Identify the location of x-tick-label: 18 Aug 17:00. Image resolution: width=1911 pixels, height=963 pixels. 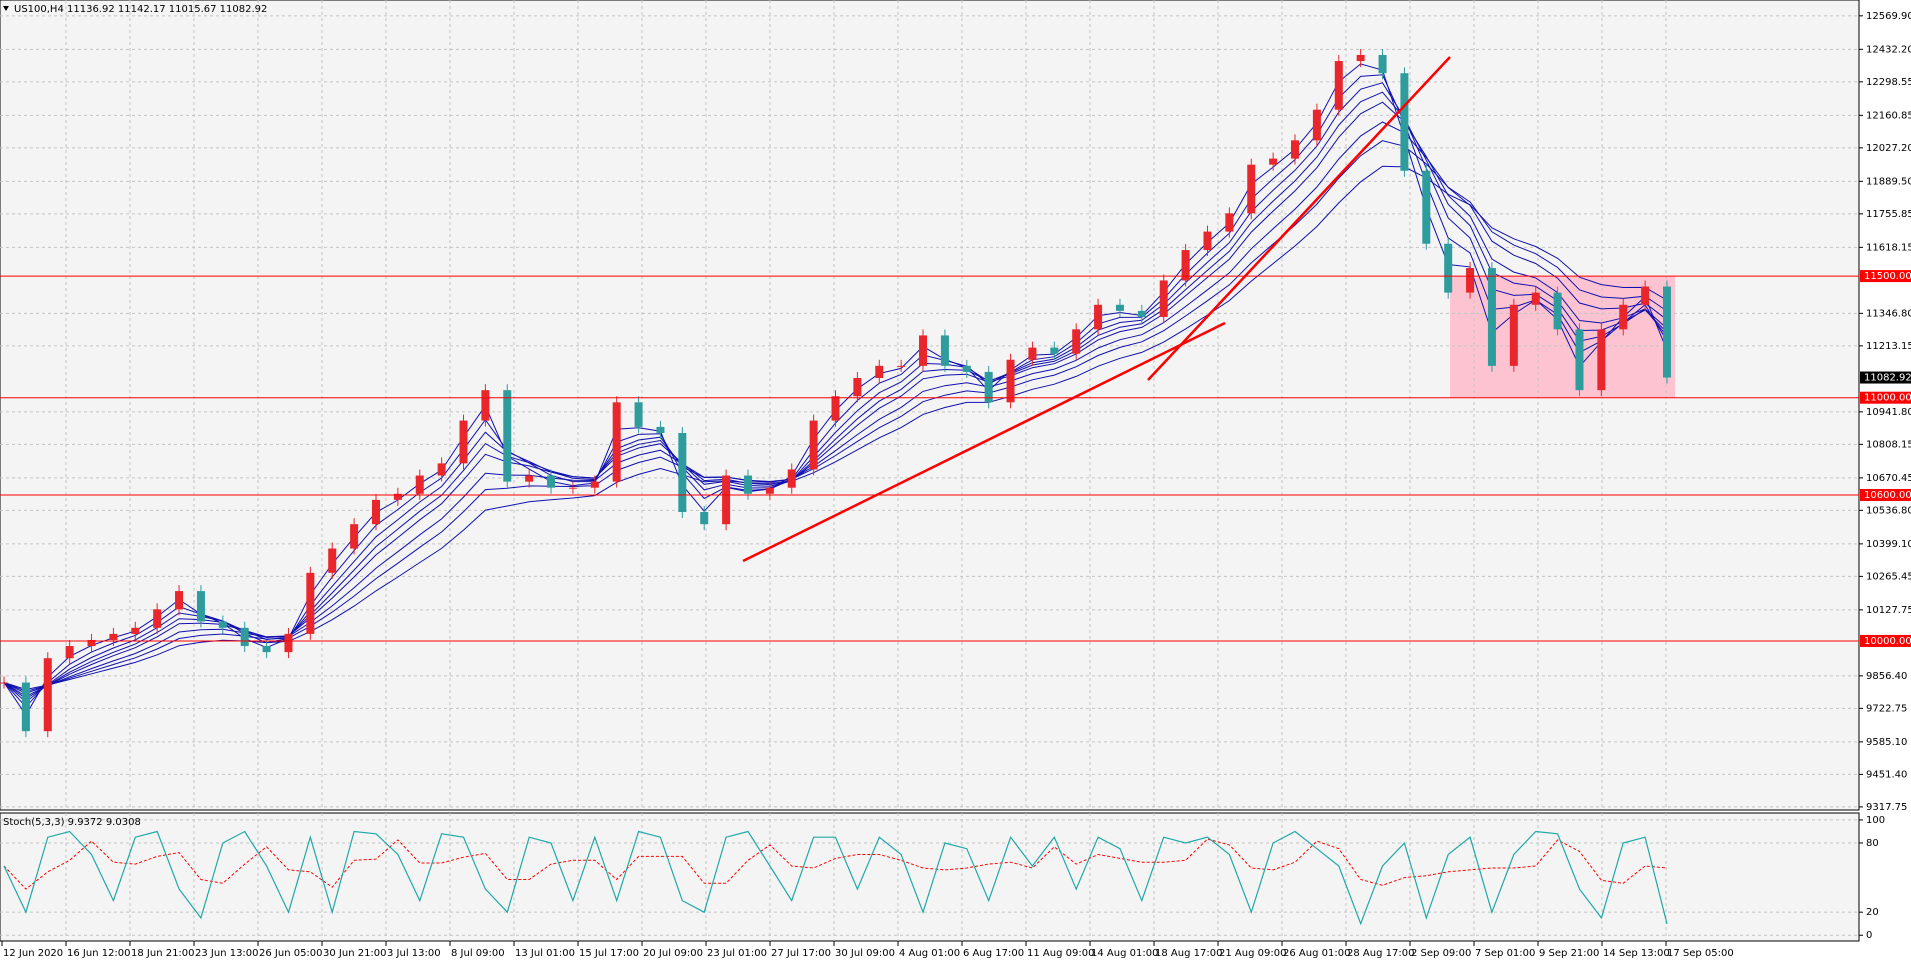
(1188, 953).